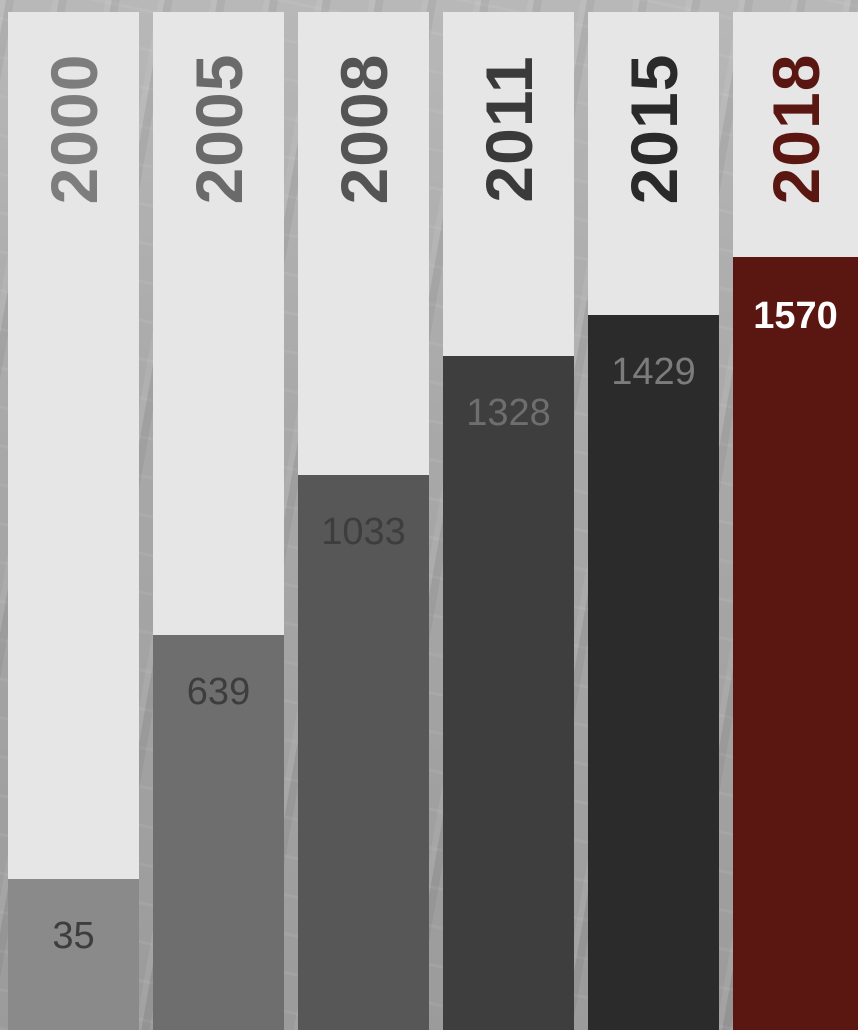  What do you see at coordinates (653, 129) in the screenshot?
I see `year-label-2015: 2015` at bounding box center [653, 129].